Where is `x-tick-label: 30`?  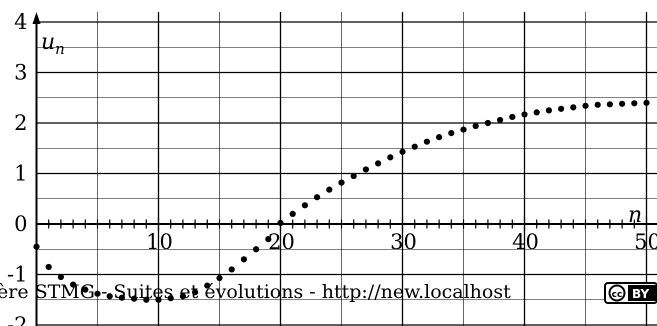 x-tick-label: 30 is located at coordinates (403, 242).